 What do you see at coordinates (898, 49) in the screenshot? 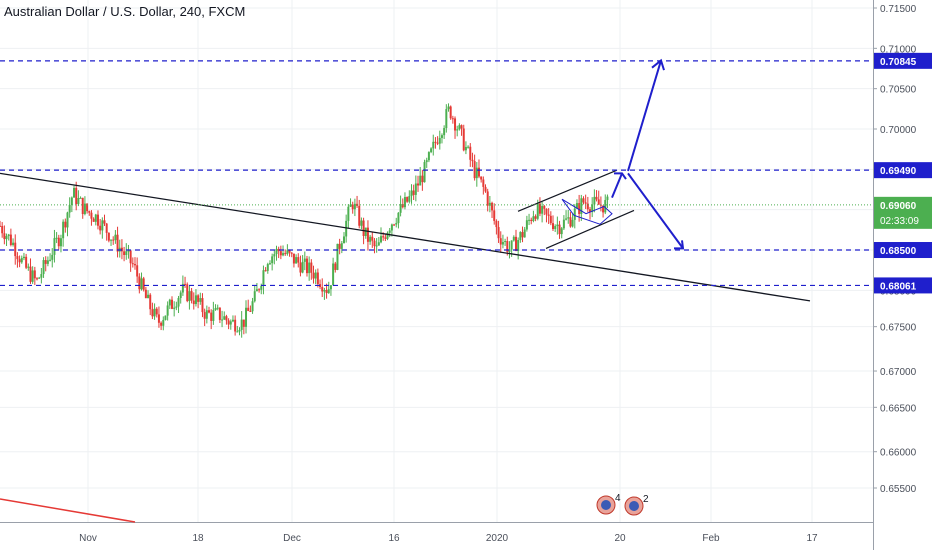
I see `y-tick-label: 0.71000` at bounding box center [898, 49].